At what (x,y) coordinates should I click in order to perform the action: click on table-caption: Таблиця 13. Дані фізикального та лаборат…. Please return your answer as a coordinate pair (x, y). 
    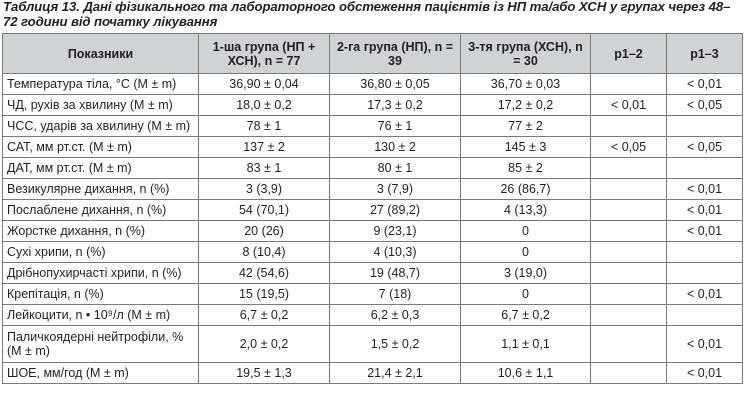
    Looking at the image, I should click on (367, 14).